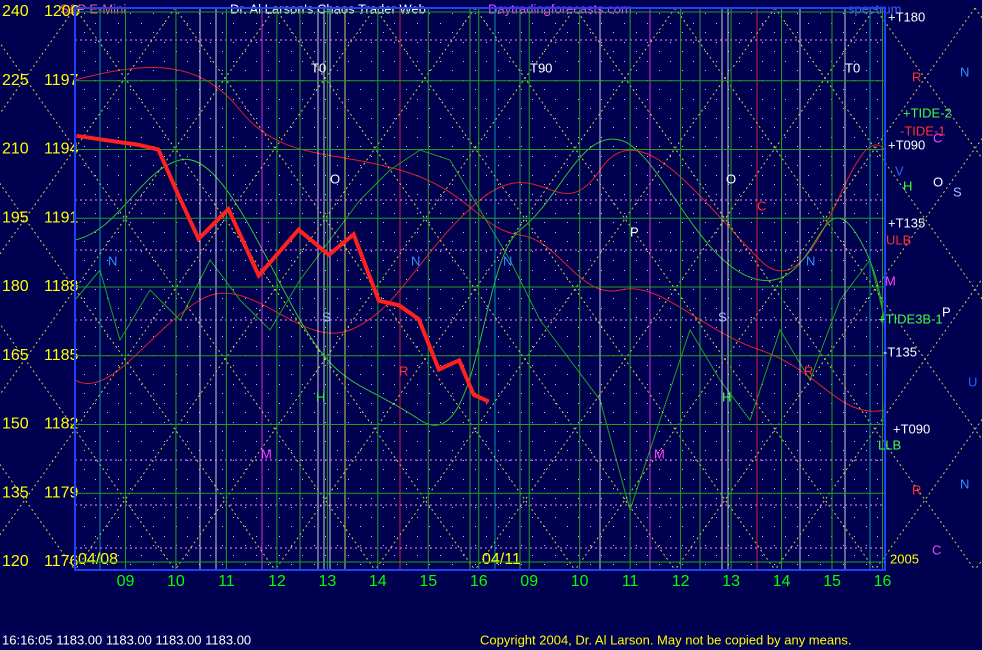  I want to click on y-tick-label: 1191, so click(61, 217).